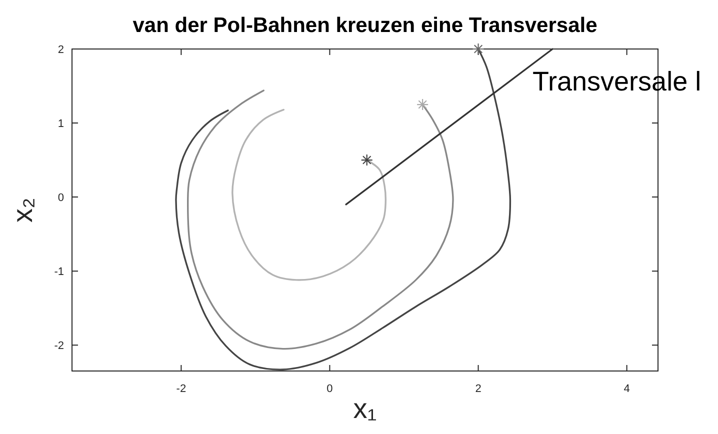  What do you see at coordinates (22, 210) in the screenshot?
I see `y-axis-title: x₂` at bounding box center [22, 210].